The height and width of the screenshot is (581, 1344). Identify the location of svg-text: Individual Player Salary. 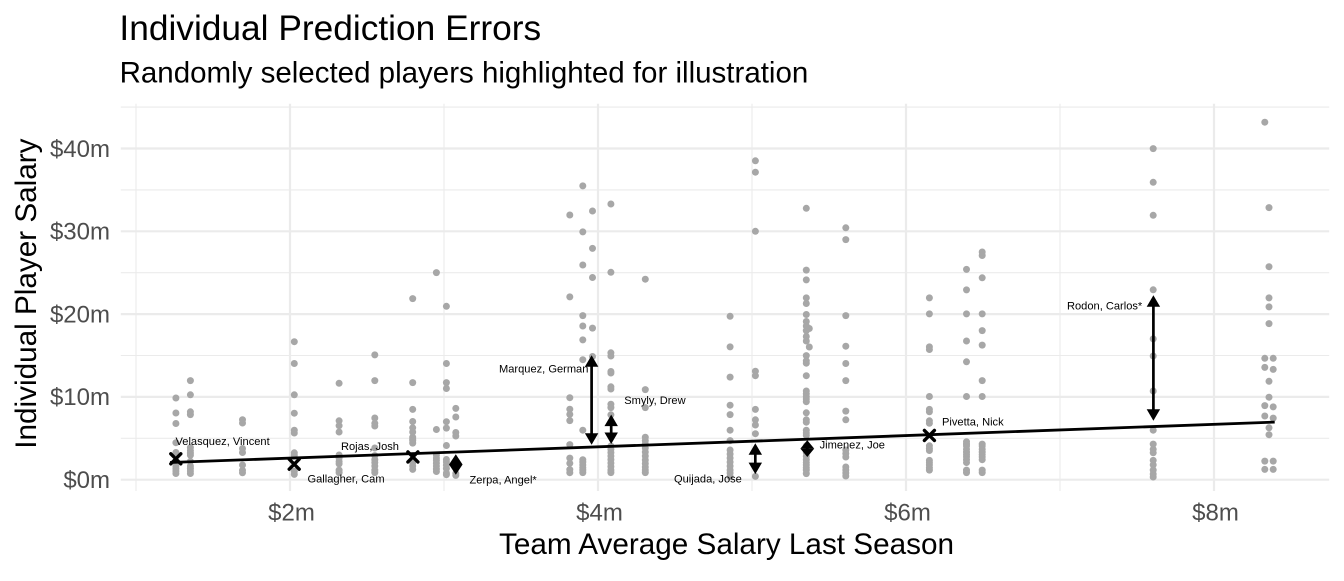
(26, 293).